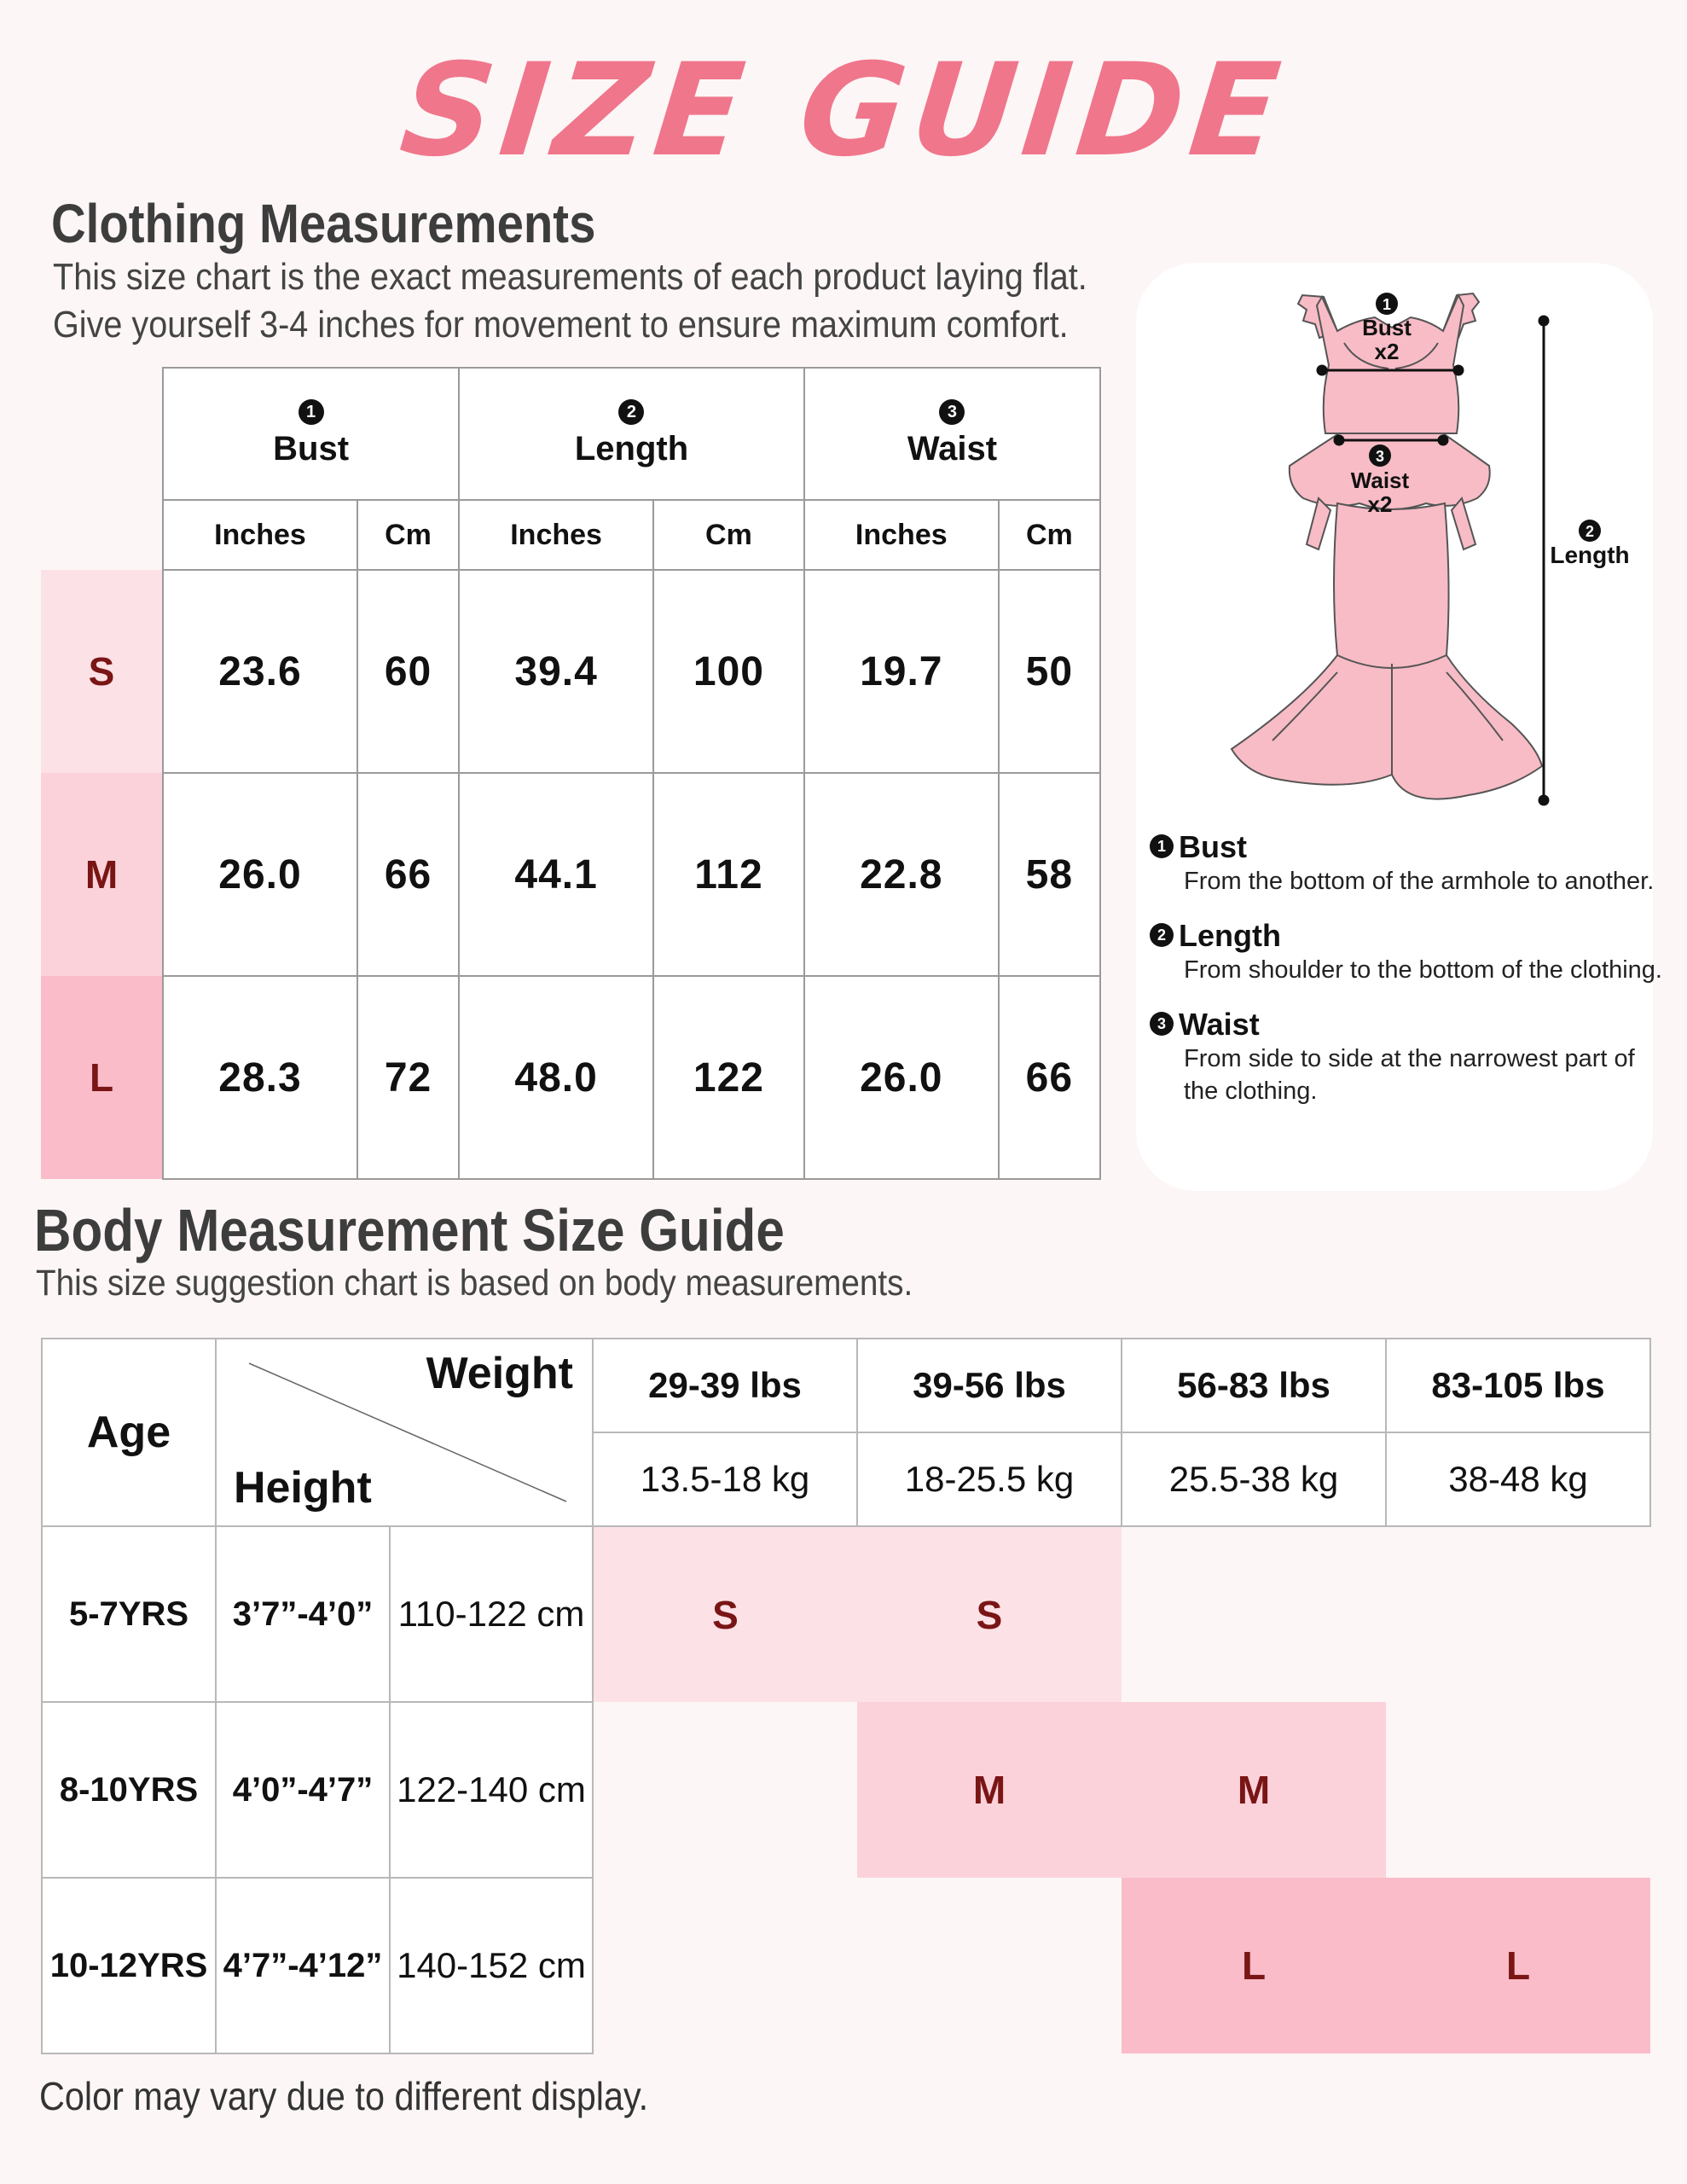  Describe the element at coordinates (1381, 504) in the screenshot. I see `diagram-waist-multiplier: x2` at that location.